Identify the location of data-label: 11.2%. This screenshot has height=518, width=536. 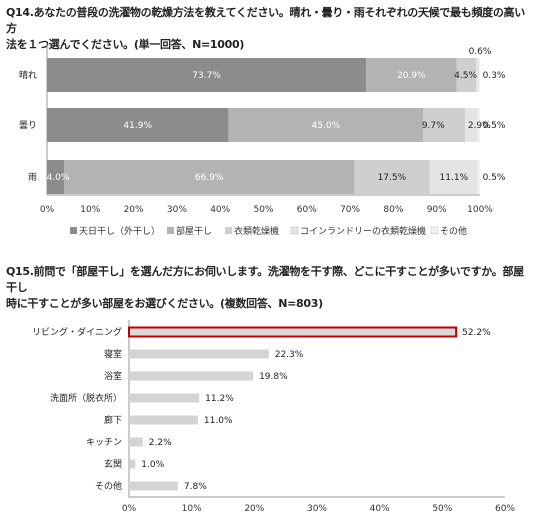
(219, 399).